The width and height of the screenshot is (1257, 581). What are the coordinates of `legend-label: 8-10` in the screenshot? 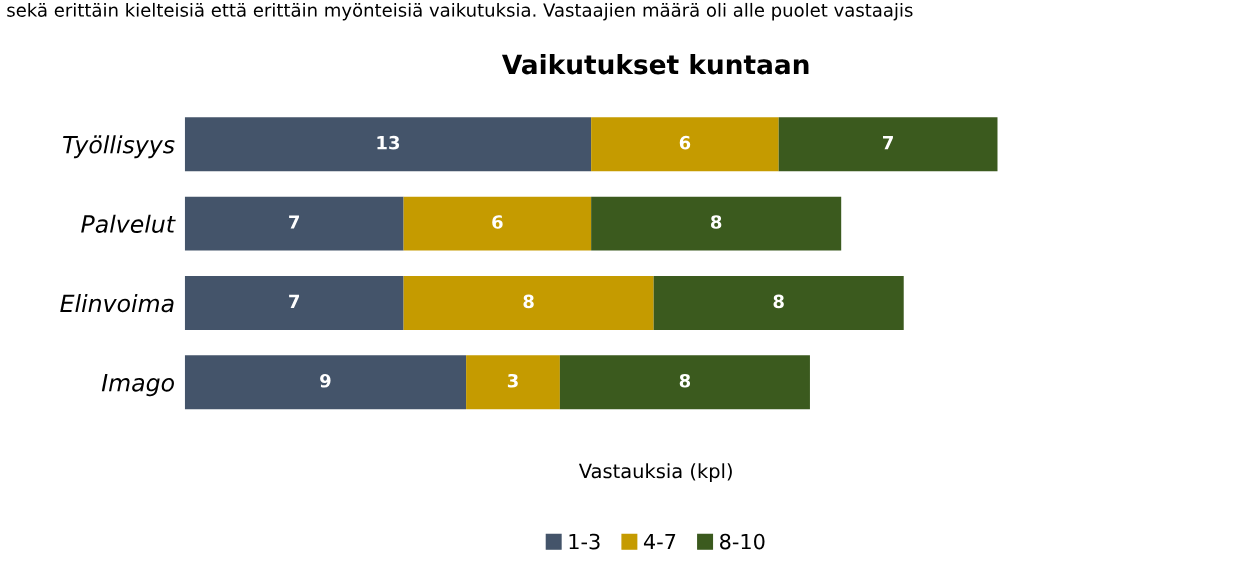 It's located at (742, 541).